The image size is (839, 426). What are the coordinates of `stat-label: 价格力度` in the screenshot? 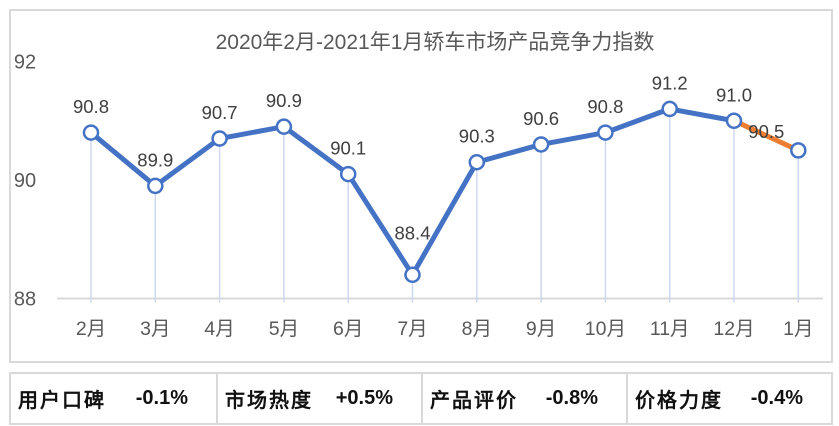 It's located at (679, 401).